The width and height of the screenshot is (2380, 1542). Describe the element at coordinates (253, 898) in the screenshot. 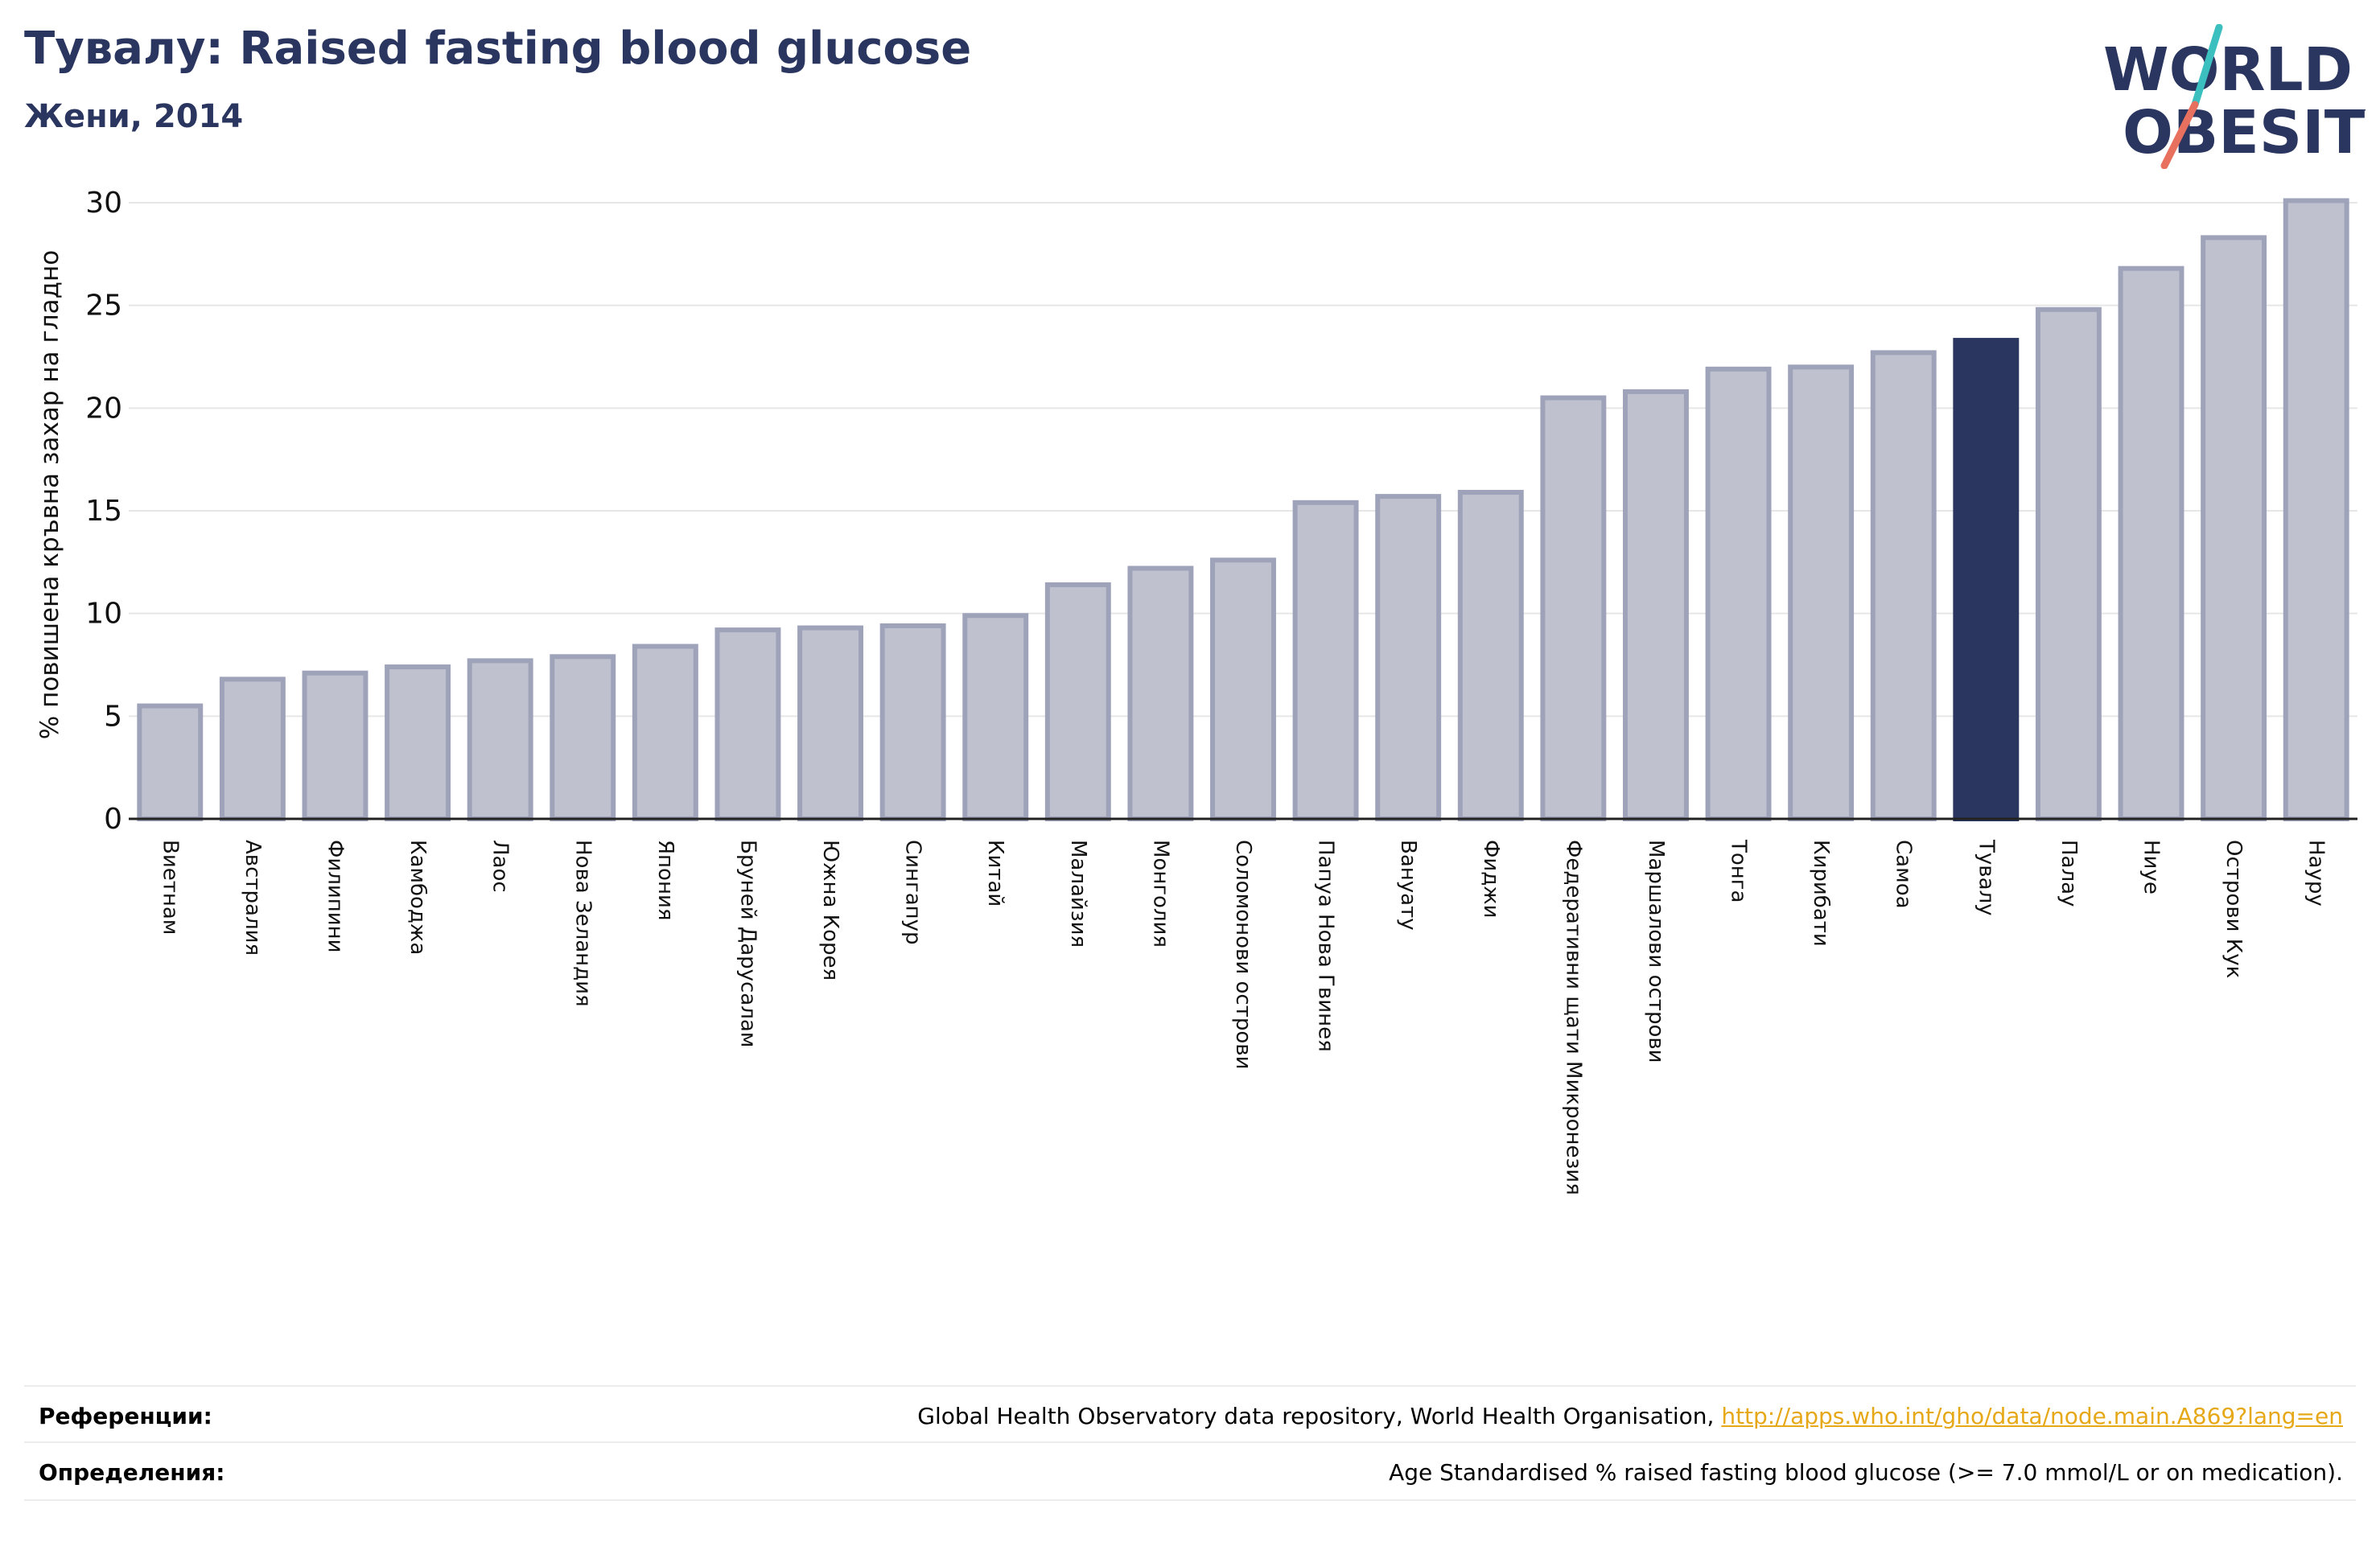

I see `x-tick-label: Австралия` at that location.